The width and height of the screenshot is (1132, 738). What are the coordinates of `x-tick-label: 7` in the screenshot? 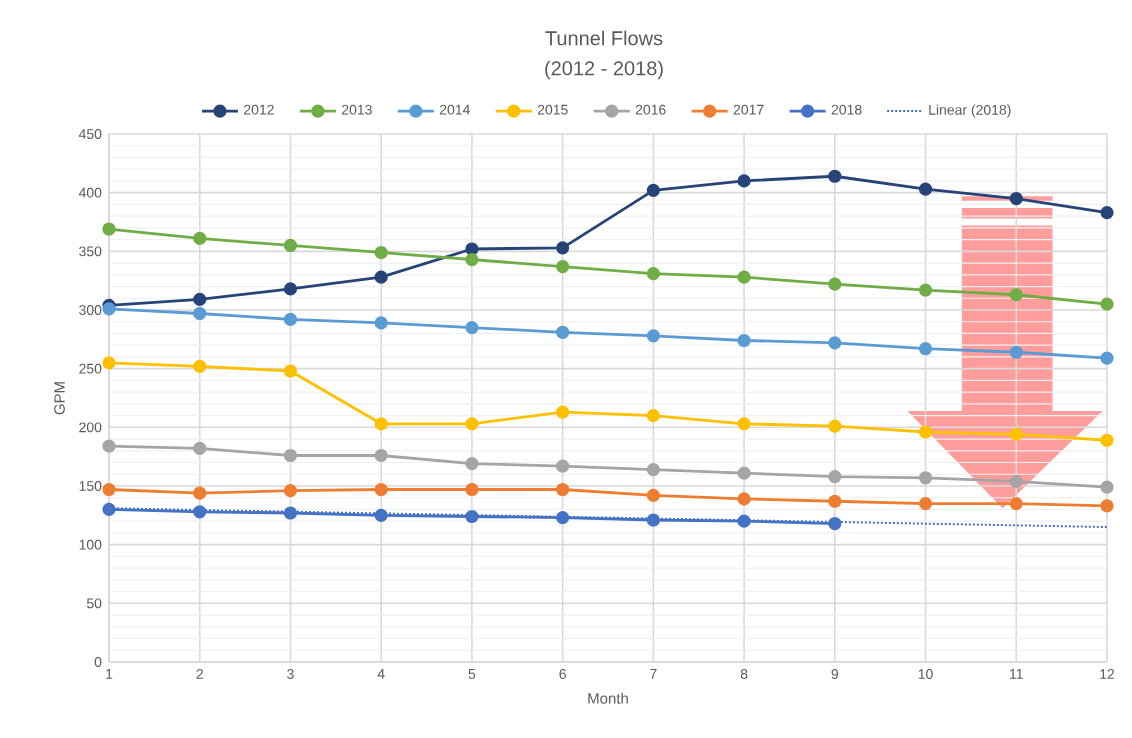 It's located at (653, 674).